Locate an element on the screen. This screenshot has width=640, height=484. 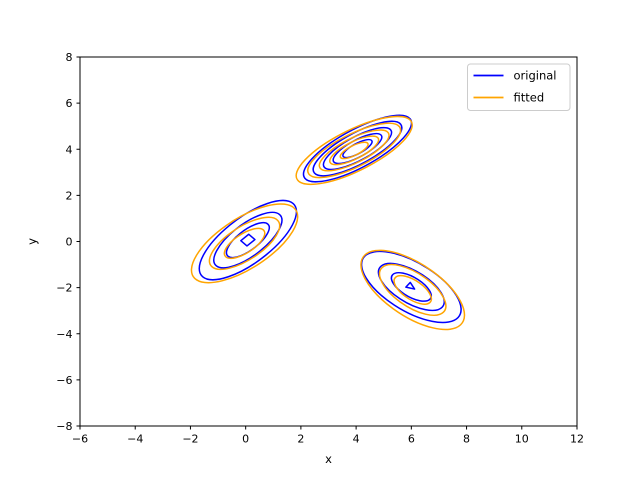
x-tick-label: 2 is located at coordinates (300, 439).